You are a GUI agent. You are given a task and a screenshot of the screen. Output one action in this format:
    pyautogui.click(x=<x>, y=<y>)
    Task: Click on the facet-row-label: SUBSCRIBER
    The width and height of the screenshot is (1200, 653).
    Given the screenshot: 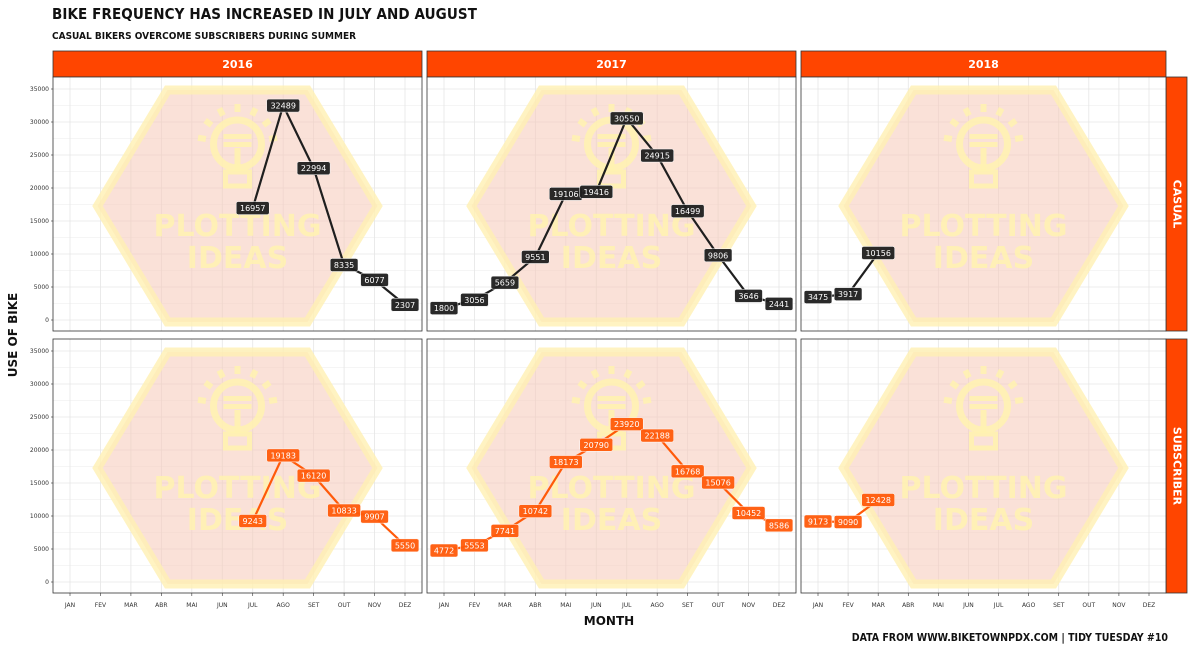 What is the action you would take?
    pyautogui.click(x=1177, y=466)
    